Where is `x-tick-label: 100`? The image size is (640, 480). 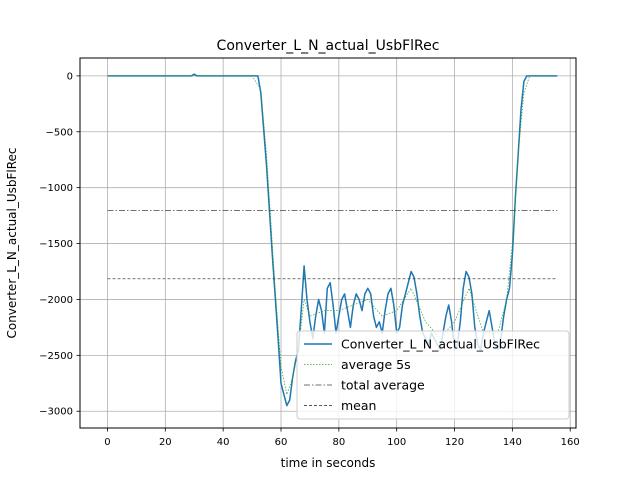
x-tick-label: 100 is located at coordinates (396, 442).